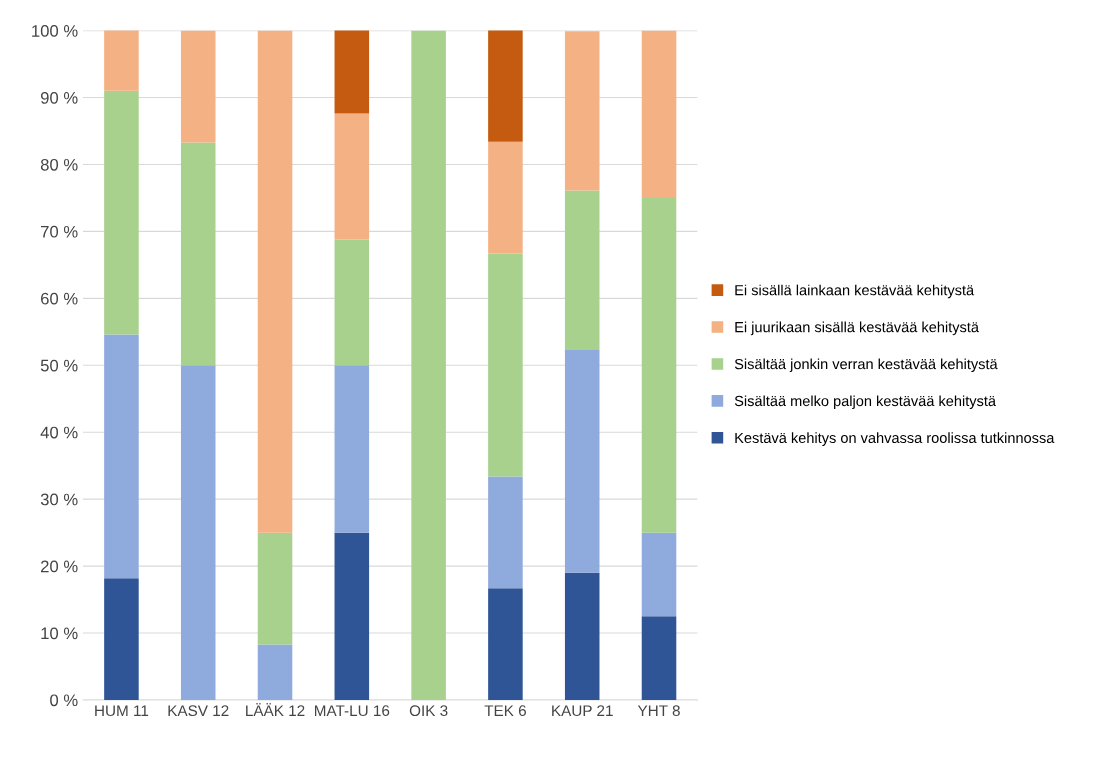  Describe the element at coordinates (505, 711) in the screenshot. I see `x-tick-label: TEK 6` at that location.